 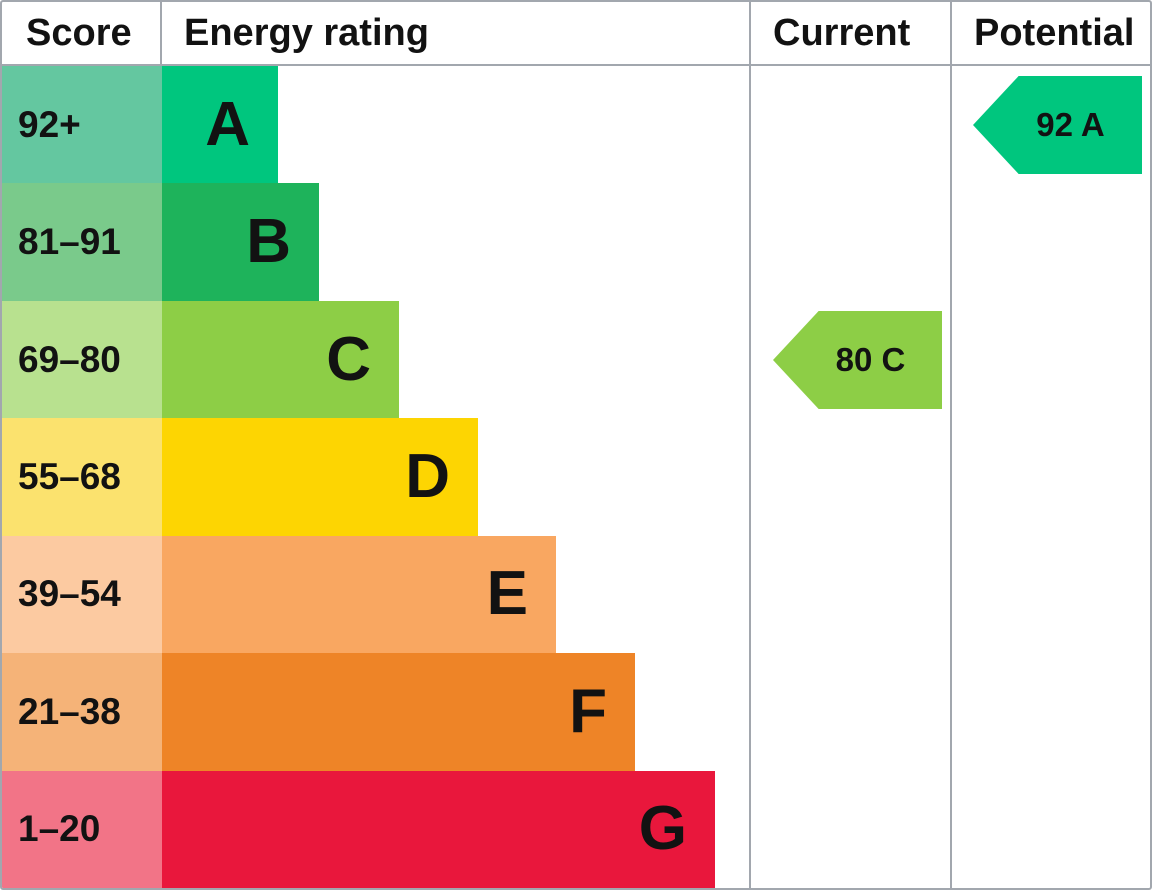 I want to click on rating-bar-d: D, so click(x=320, y=477).